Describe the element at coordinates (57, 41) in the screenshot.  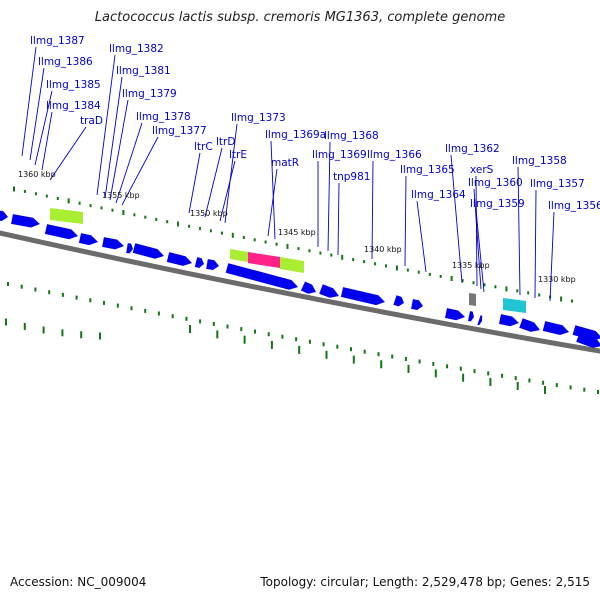
I see `gene-label: llmg_1387` at that location.